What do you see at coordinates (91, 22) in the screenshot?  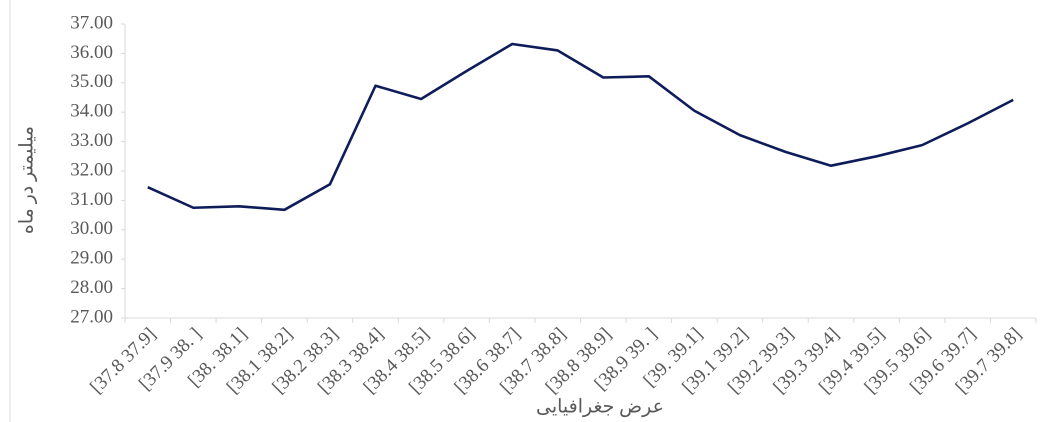 I see `y-tick-label: 37.00` at bounding box center [91, 22].